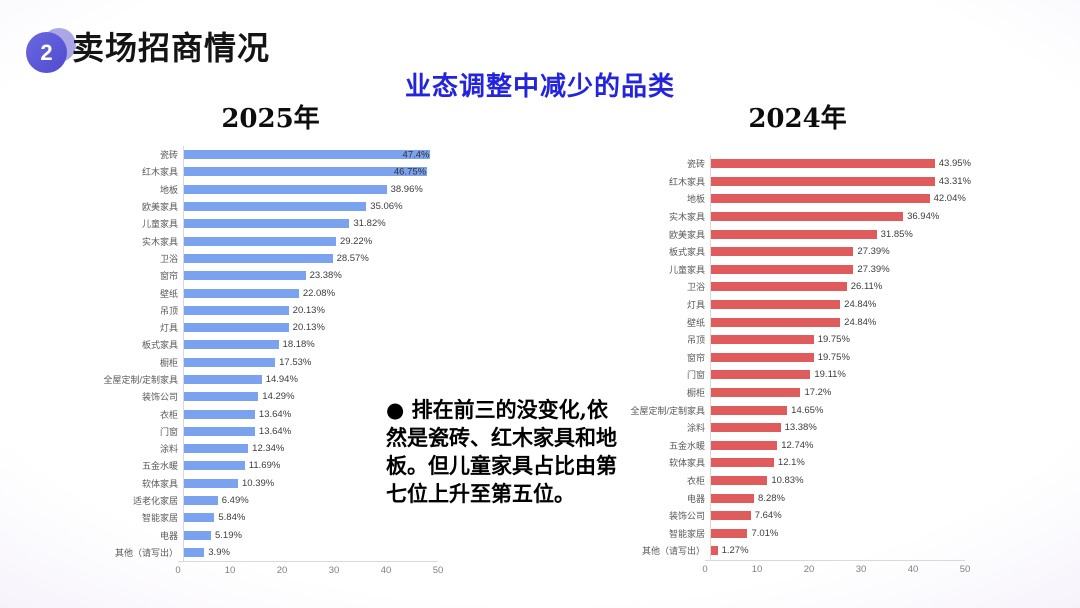  What do you see at coordinates (307, 154) in the screenshot?
I see `bar: 47.4%` at bounding box center [307, 154].